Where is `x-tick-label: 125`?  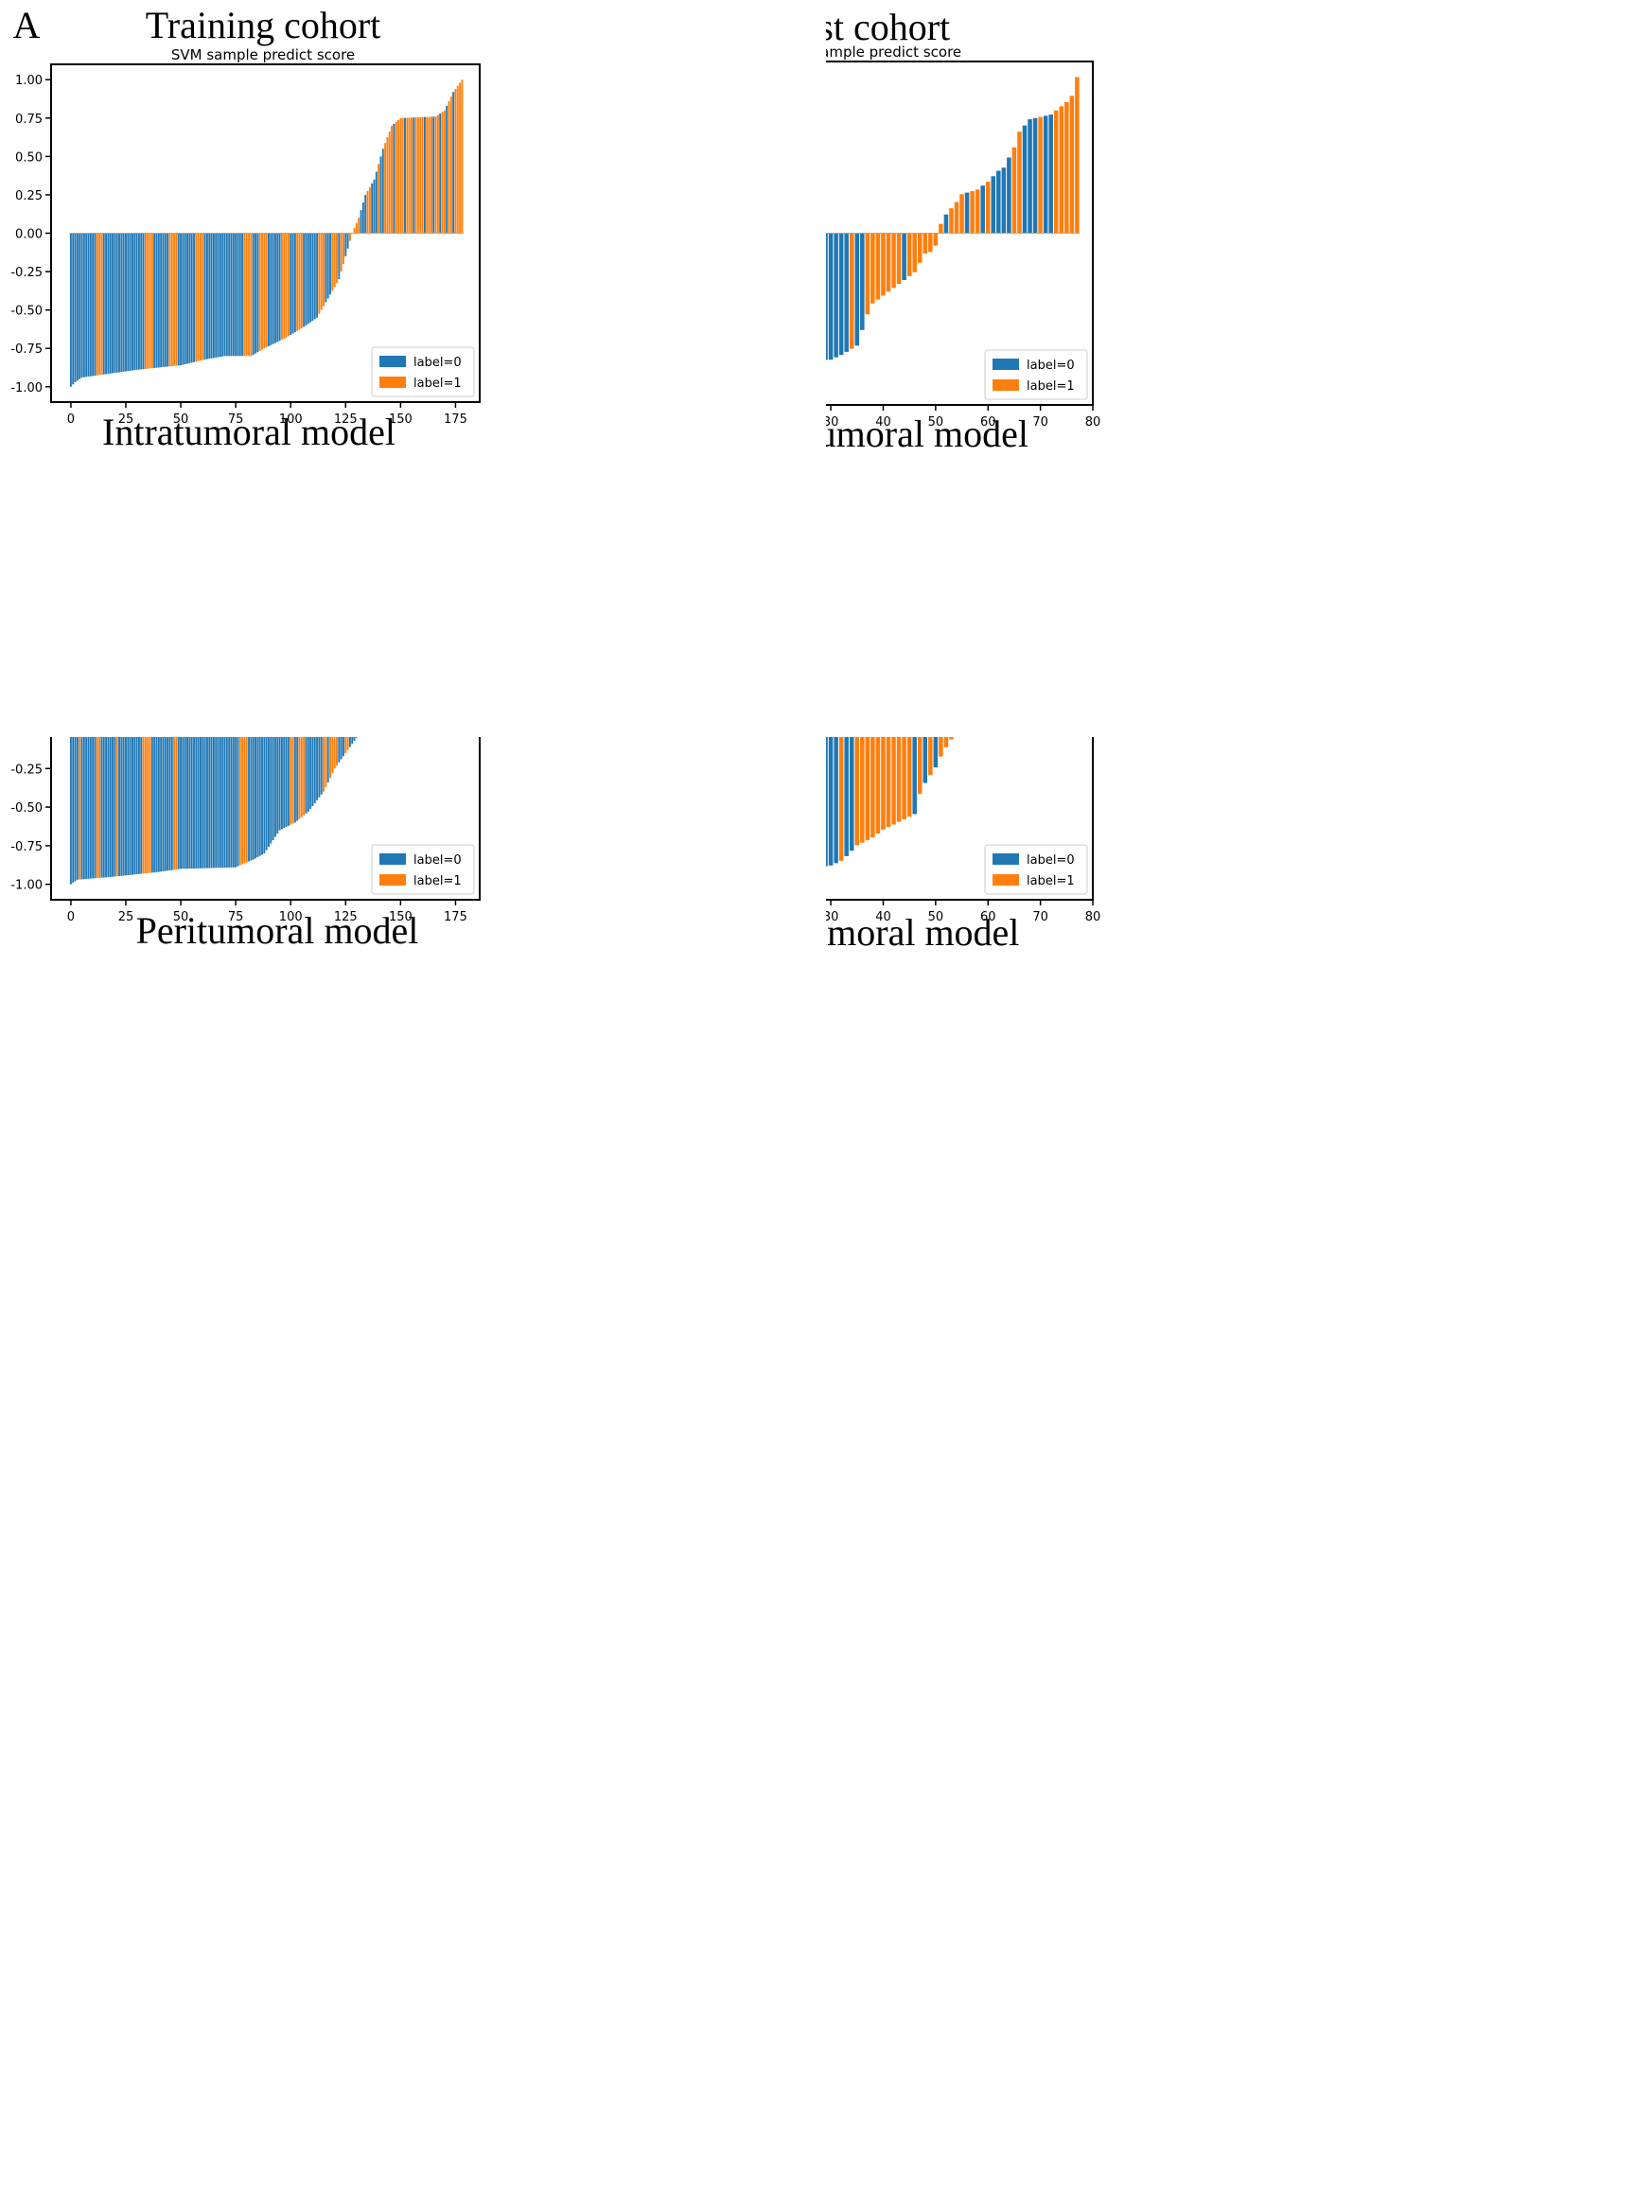
x-tick-label: 125 is located at coordinates (346, 420).